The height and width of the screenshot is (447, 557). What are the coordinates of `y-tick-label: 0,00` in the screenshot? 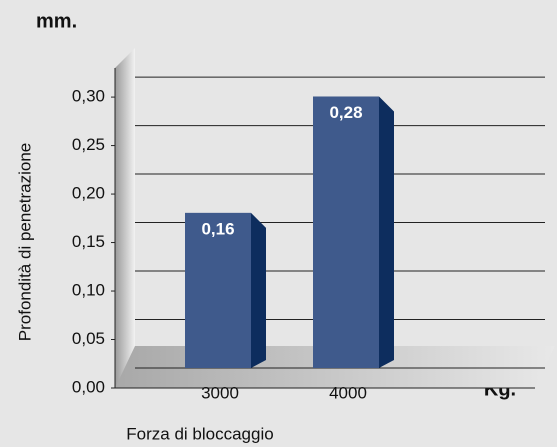 It's located at (88, 386).